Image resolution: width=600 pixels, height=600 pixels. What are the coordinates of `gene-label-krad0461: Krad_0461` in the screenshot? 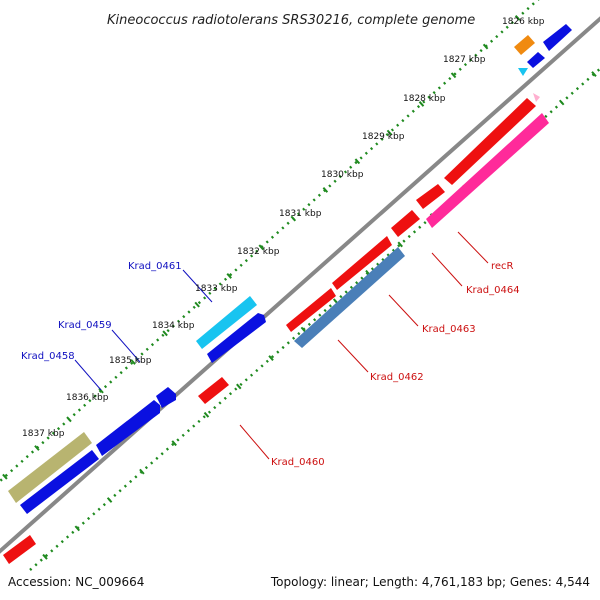 It's located at (155, 266).